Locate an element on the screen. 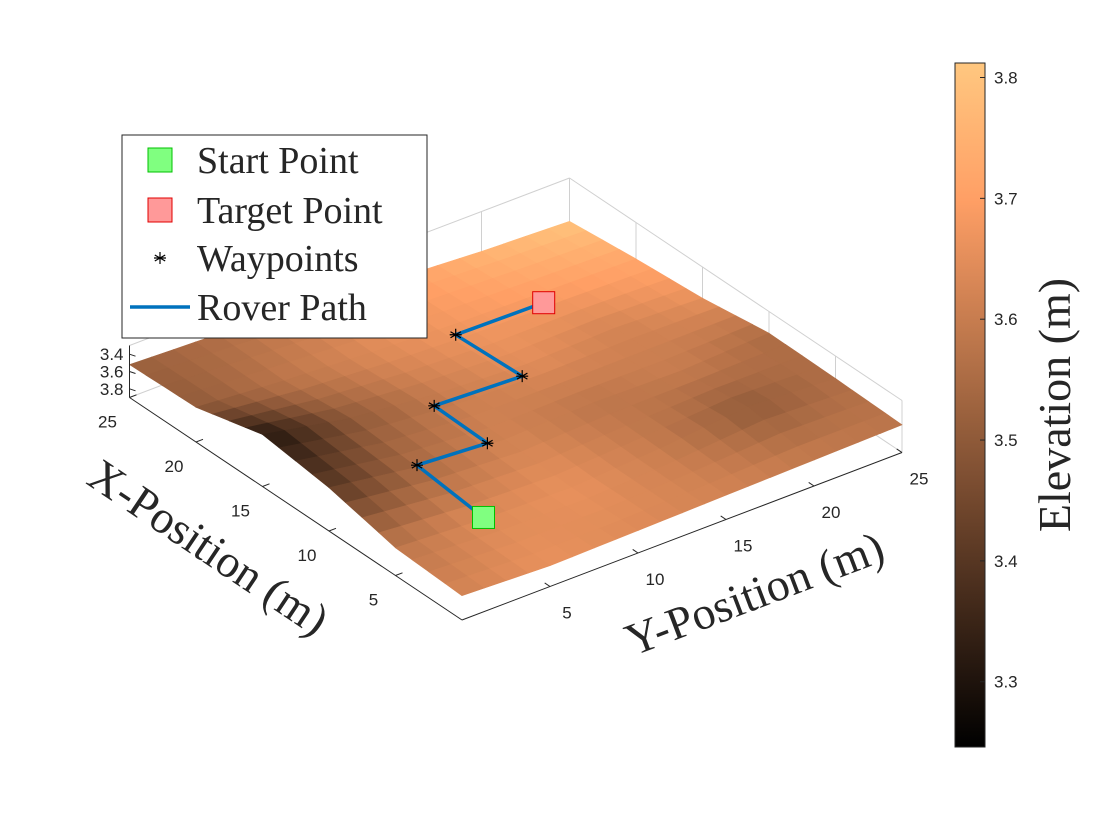 The width and height of the screenshot is (1120, 840). x-tick-label: 20 is located at coordinates (174, 466).